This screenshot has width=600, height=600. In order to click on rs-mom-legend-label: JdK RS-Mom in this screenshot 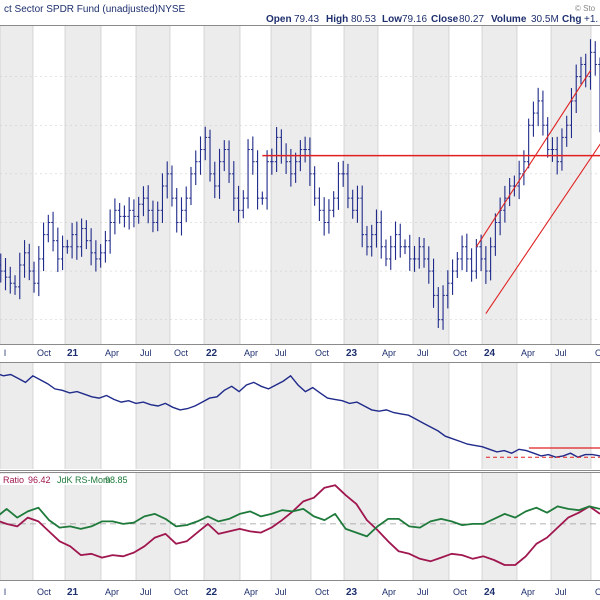, I will do `click(84, 480)`.